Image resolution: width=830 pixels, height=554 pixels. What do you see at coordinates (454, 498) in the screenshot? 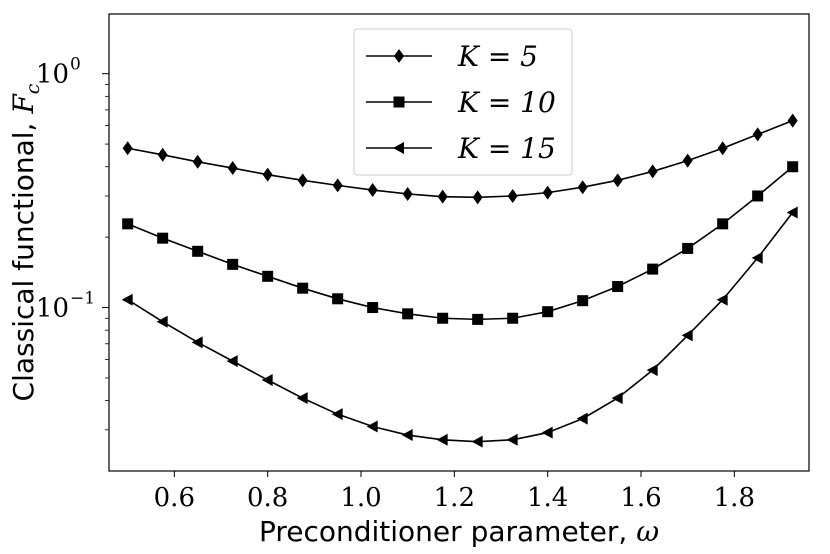
I see `x-tick-label: 1.2` at bounding box center [454, 498].